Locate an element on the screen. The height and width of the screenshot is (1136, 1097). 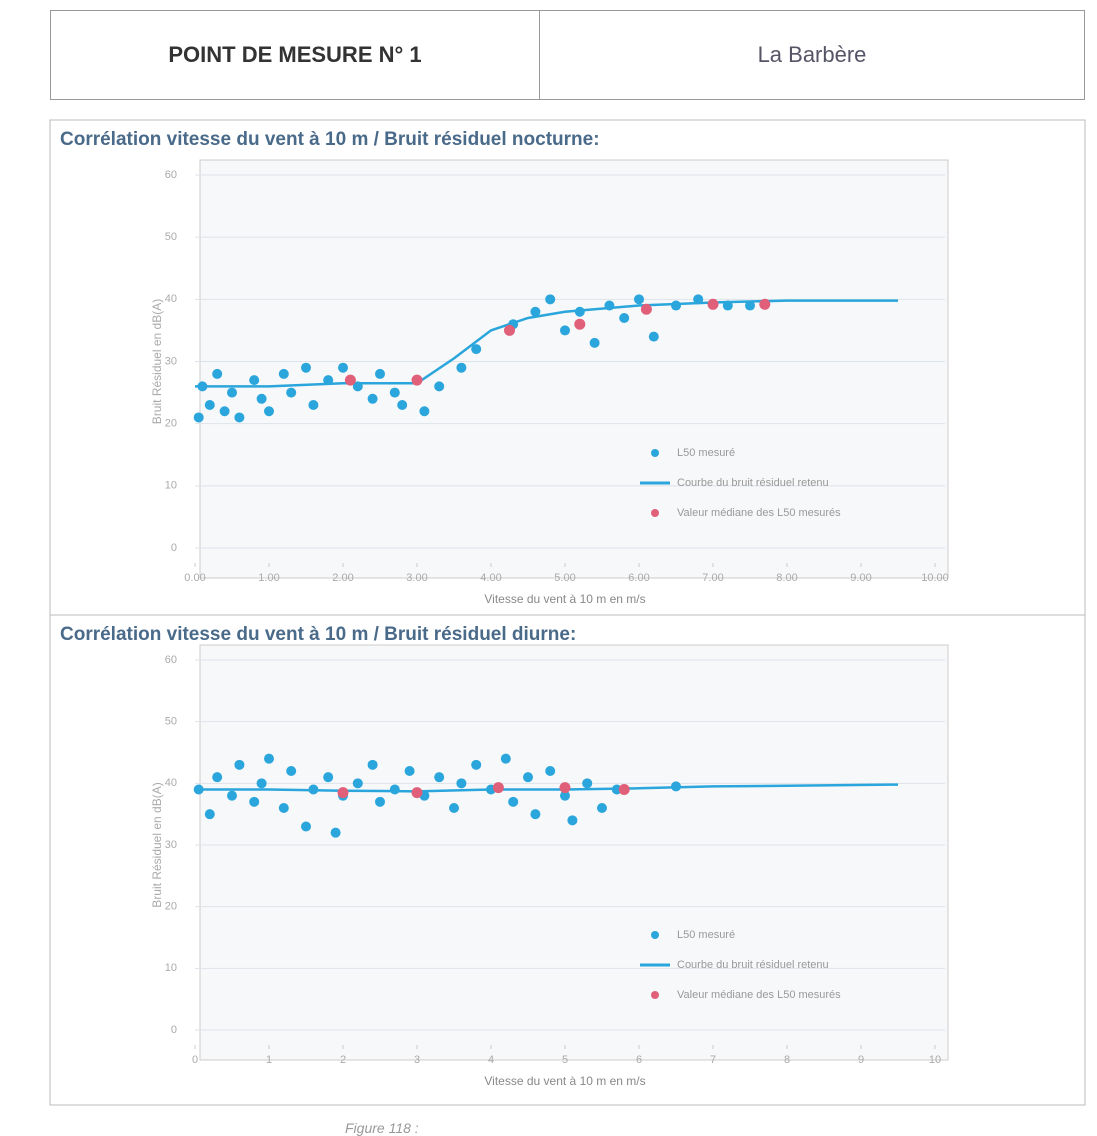
x-tick-label: 1.00 is located at coordinates (268, 578).